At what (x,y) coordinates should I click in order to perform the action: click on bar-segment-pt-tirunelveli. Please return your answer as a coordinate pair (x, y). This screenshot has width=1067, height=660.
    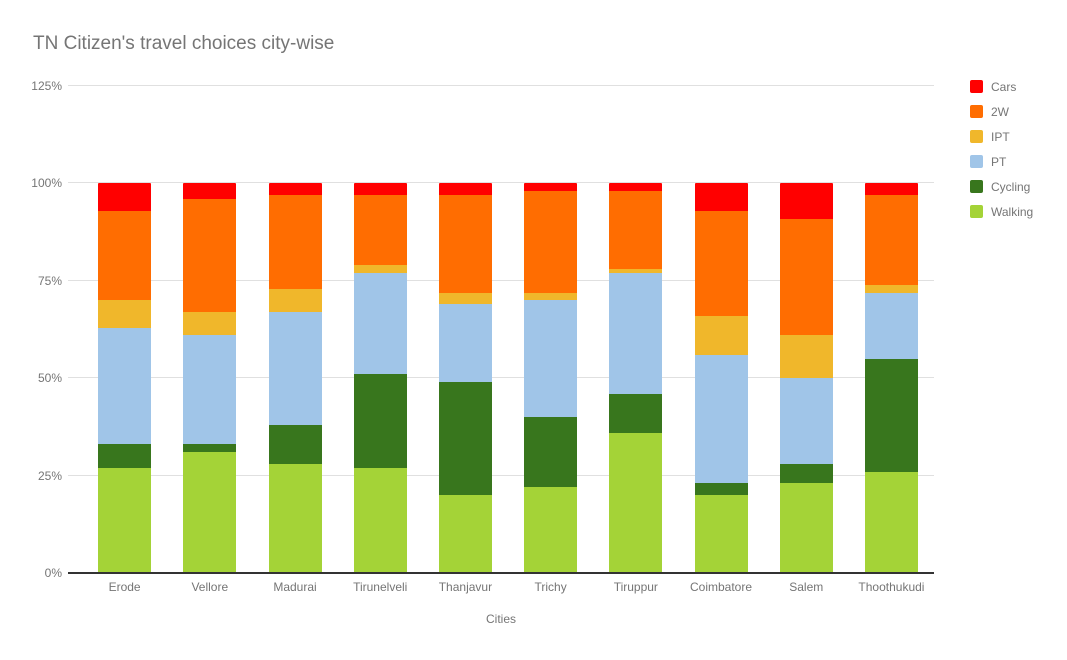
    Looking at the image, I should click on (380, 324).